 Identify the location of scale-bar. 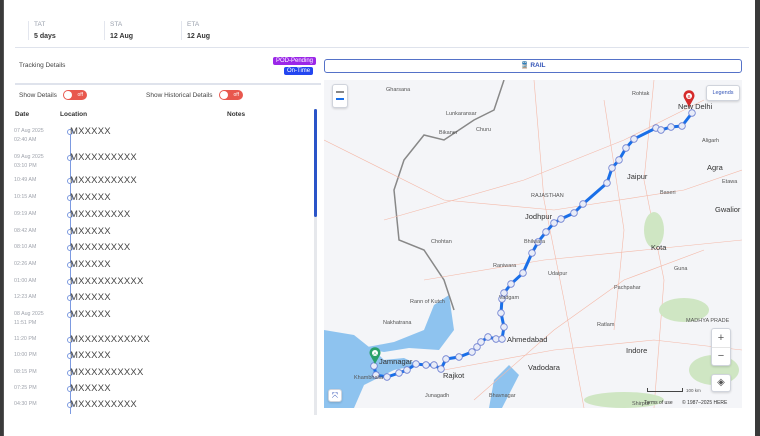
(665, 390).